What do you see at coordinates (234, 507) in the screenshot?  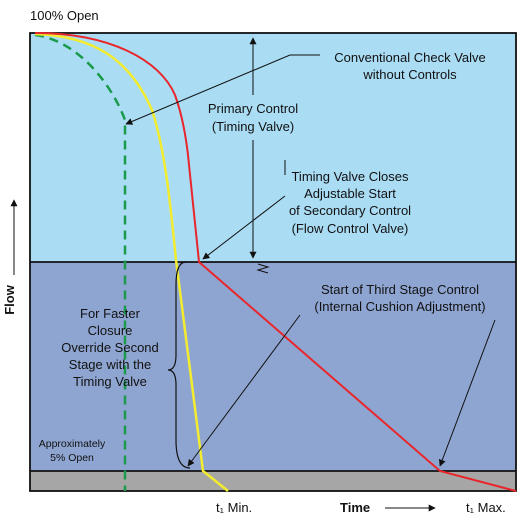 I see `t1-min-label: t₁ Min.` at bounding box center [234, 507].